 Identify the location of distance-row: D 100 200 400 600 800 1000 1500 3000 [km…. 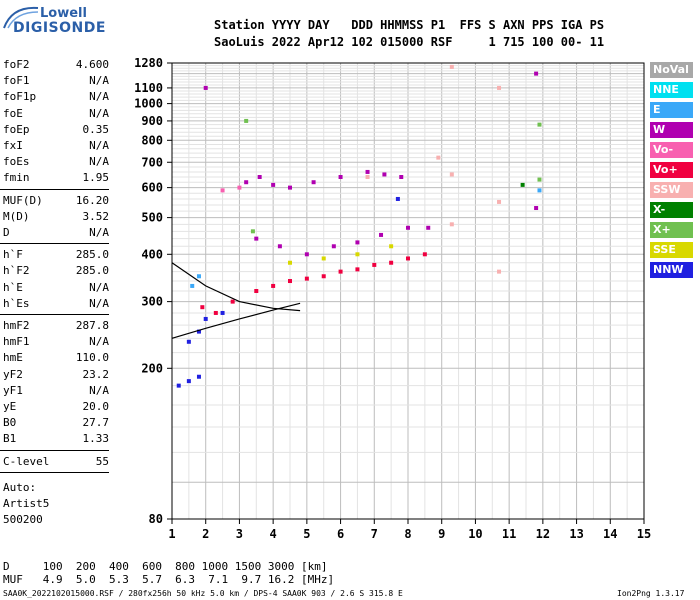
(165, 566).